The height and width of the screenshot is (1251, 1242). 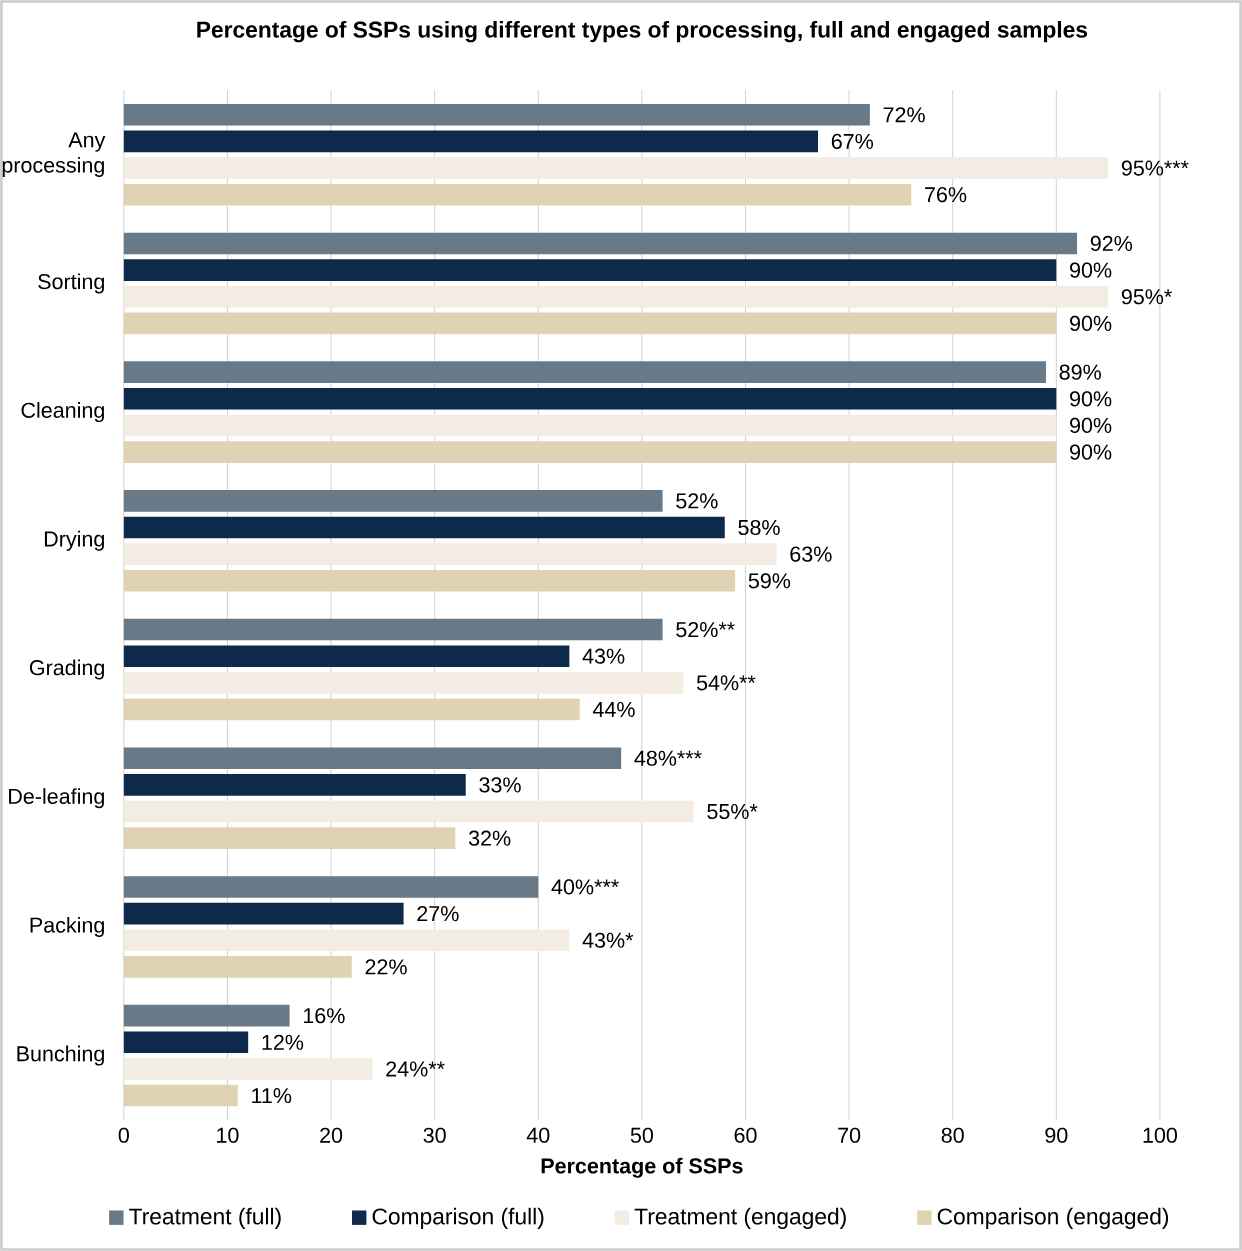 I want to click on x-tick-label: 0, so click(x=123, y=1135).